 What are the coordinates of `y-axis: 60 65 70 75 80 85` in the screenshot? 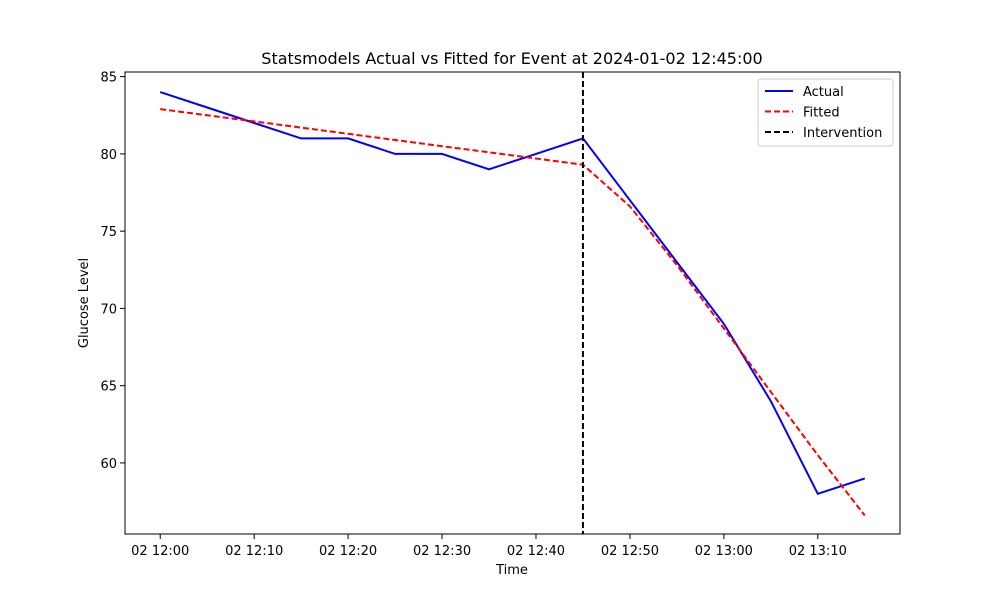 It's located at (112, 271).